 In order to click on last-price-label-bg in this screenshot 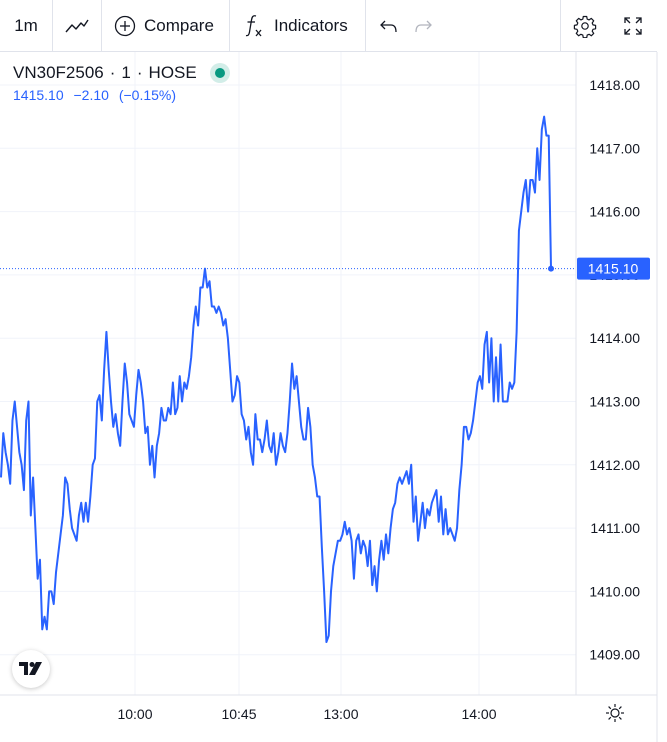, I will do `click(613, 268)`.